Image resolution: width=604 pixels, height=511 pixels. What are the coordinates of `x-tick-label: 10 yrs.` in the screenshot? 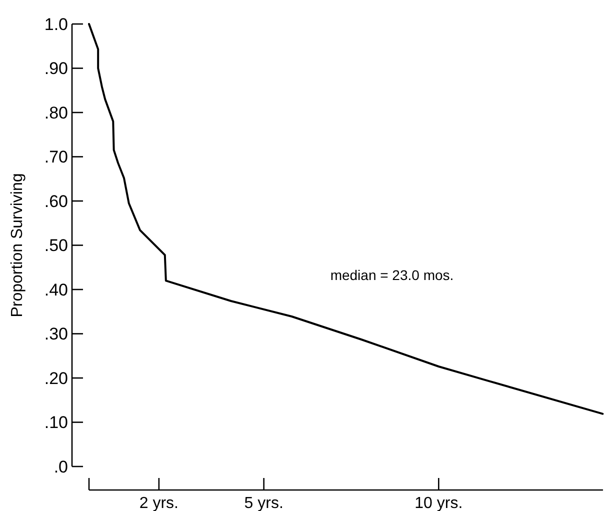 It's located at (438, 503).